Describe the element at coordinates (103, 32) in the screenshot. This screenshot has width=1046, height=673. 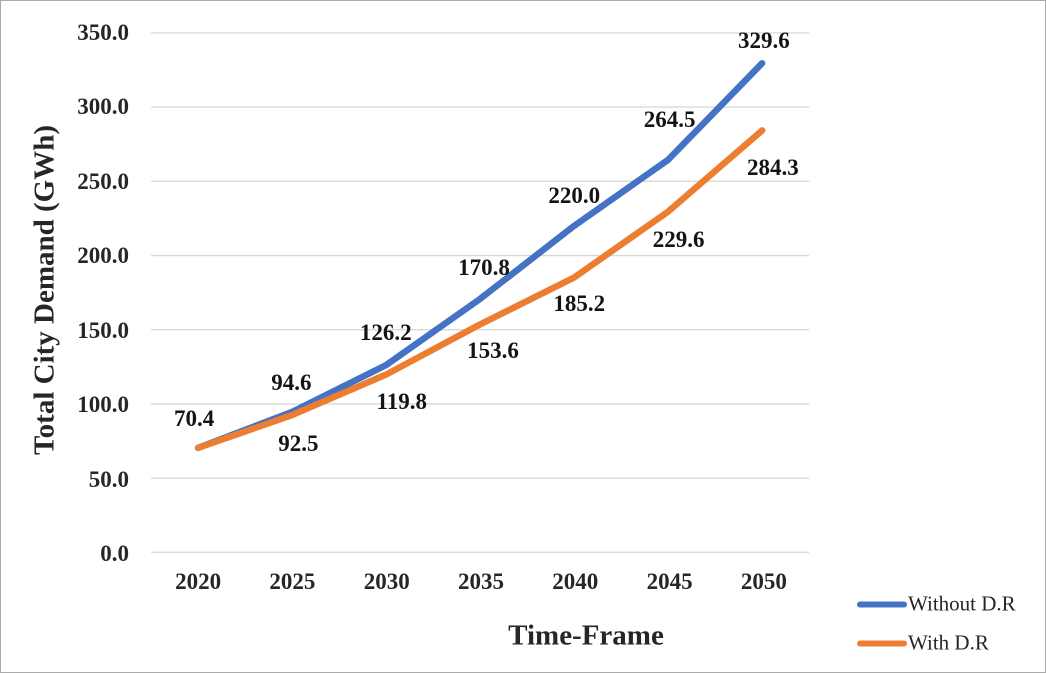
I see `y-tick-label: 350.0` at that location.